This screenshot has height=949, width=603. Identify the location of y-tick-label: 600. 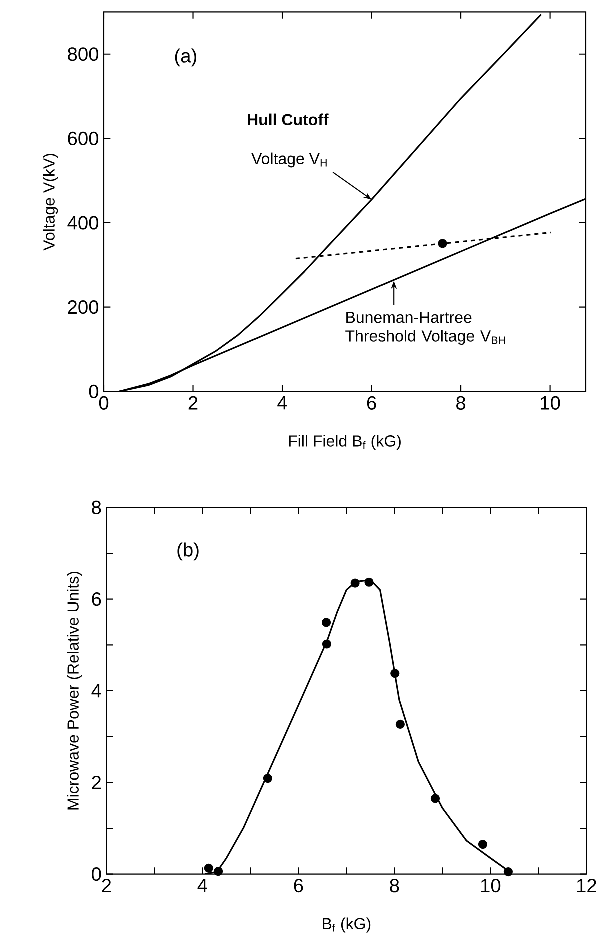
(83, 139).